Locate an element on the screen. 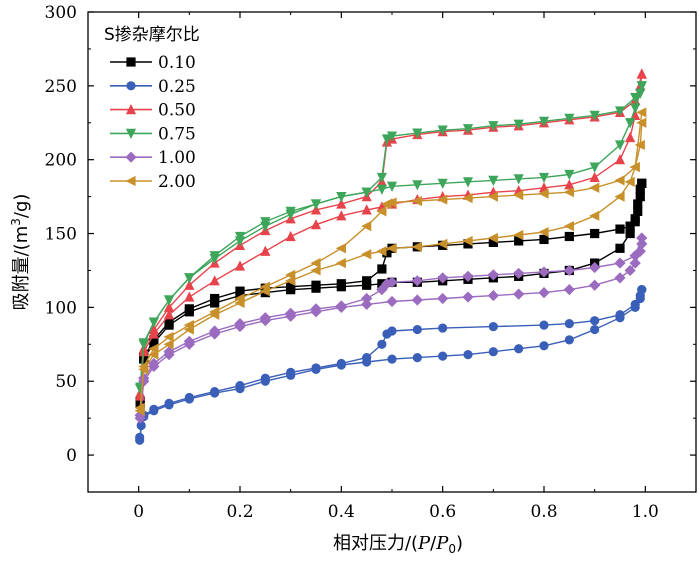 This screenshot has height=561, width=700. legend-label: 0.75 is located at coordinates (177, 134).